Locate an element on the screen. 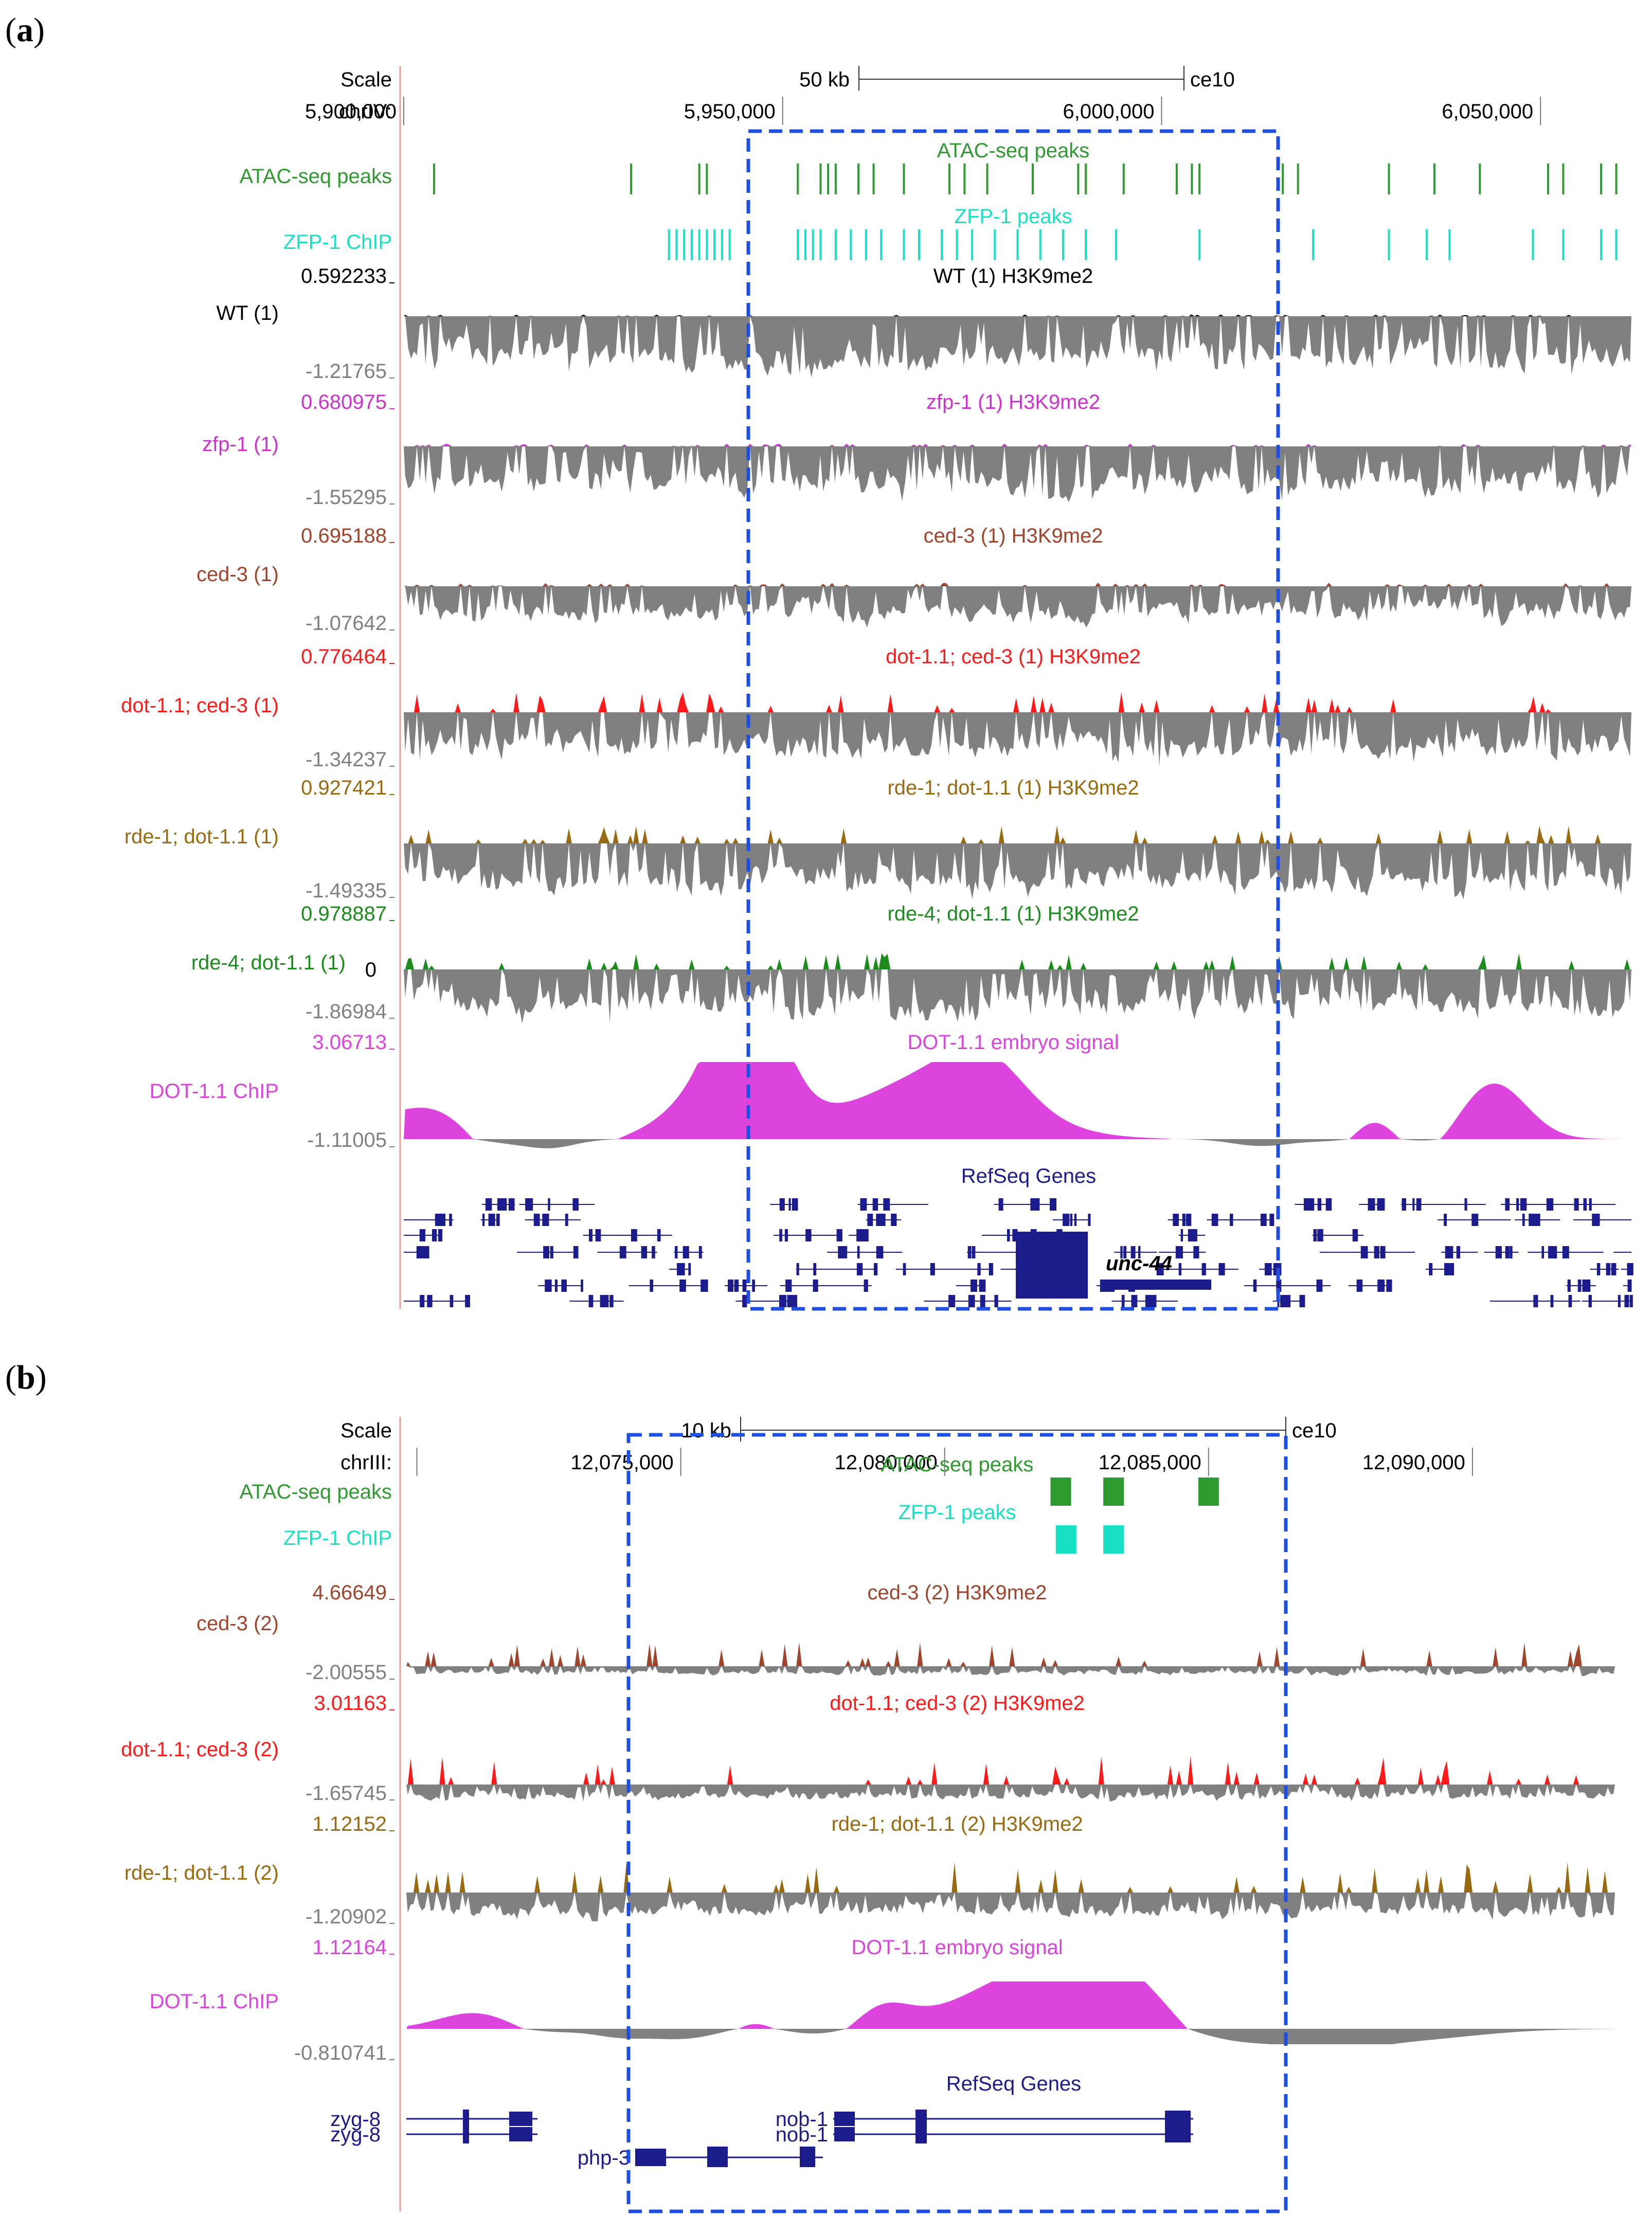 This screenshot has height=2216, width=1652. track-title: rde-4; dot-1.1 (1) H3K9me2 is located at coordinates (1013, 914).